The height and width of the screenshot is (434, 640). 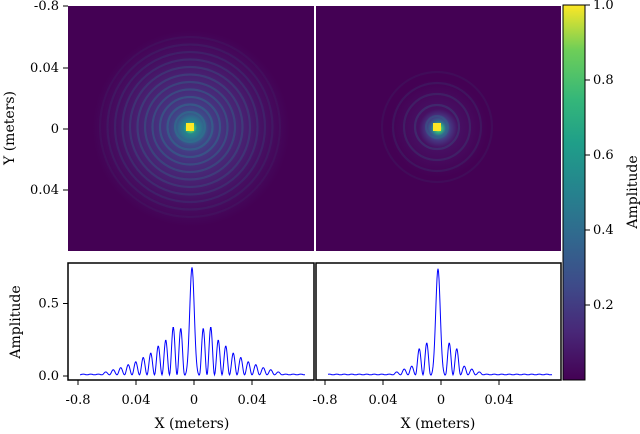 What do you see at coordinates (603, 155) in the screenshot?
I see `colorbar-tick-label-2: 0.6` at bounding box center [603, 155].